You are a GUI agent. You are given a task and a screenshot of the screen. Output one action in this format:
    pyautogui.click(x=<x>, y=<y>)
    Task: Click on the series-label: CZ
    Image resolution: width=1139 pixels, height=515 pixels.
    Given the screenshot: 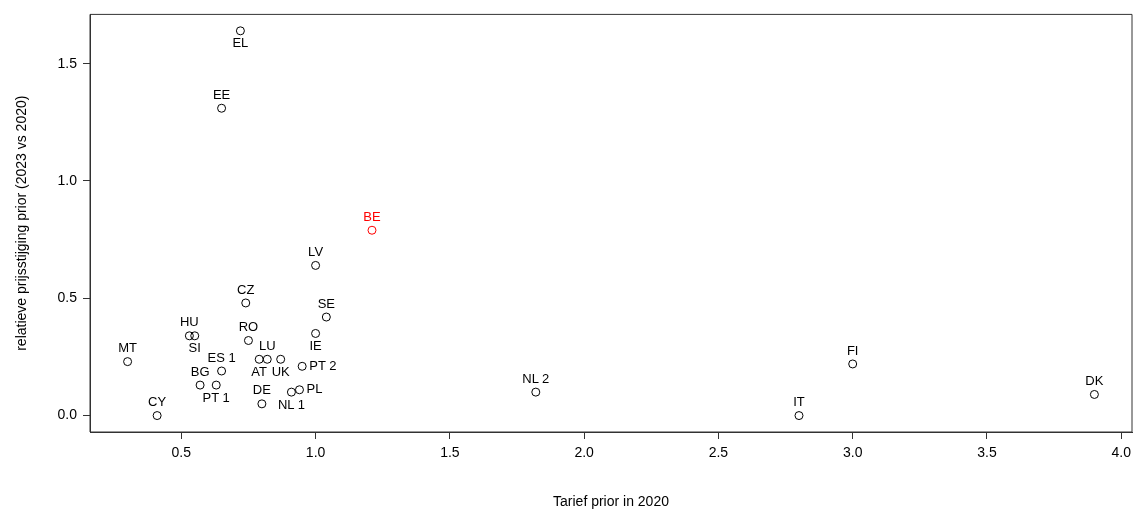 What is the action you would take?
    pyautogui.click(x=246, y=289)
    